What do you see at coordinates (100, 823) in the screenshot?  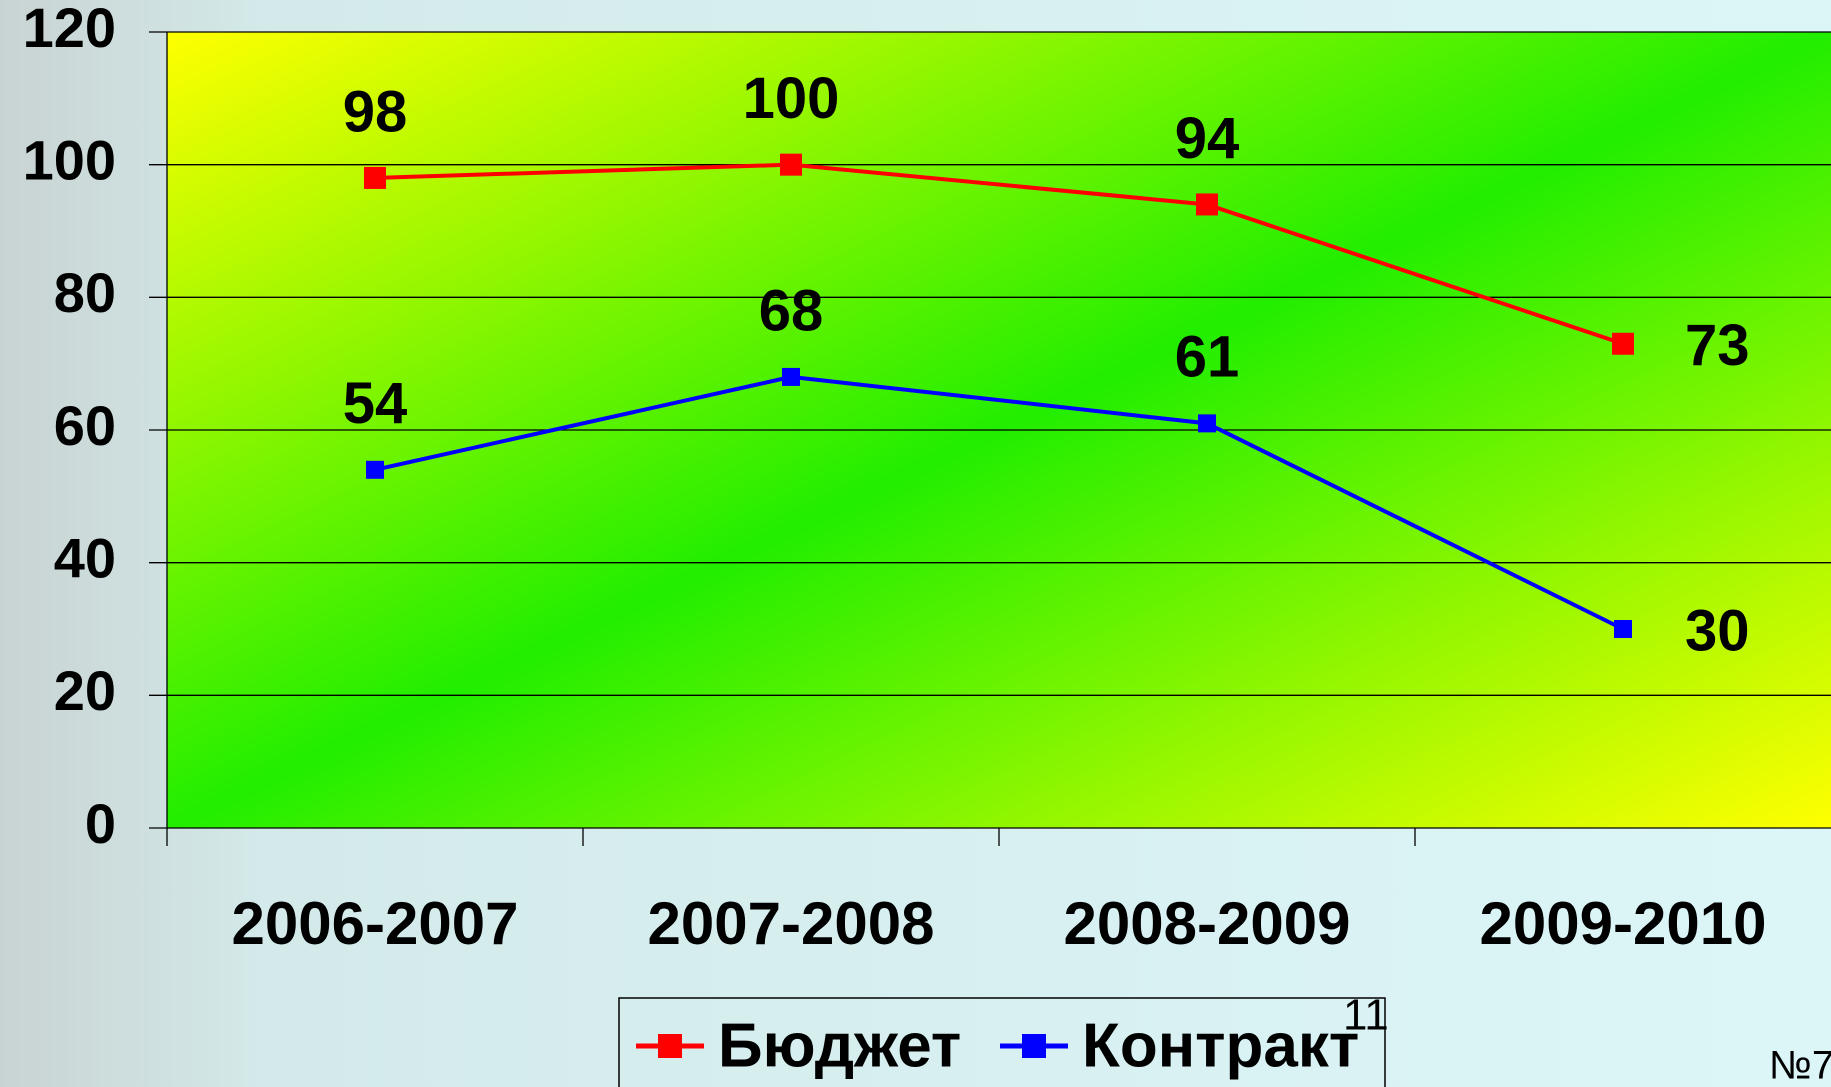 I see `y-tick-label: 0` at bounding box center [100, 823].